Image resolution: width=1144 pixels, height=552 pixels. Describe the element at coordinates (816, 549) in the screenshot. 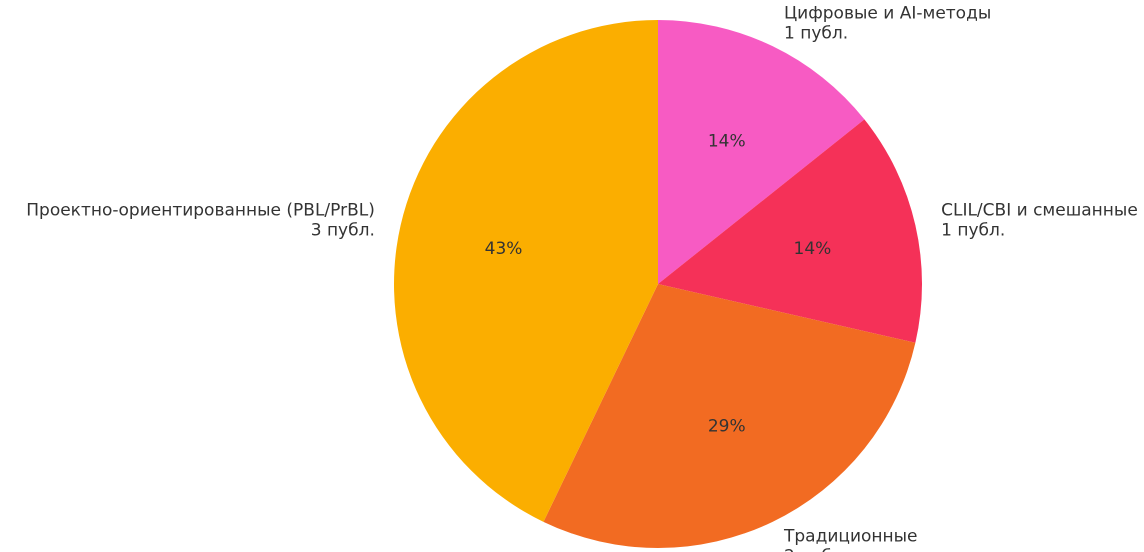

I see `pie-count-label-2: 2 публ.` at that location.